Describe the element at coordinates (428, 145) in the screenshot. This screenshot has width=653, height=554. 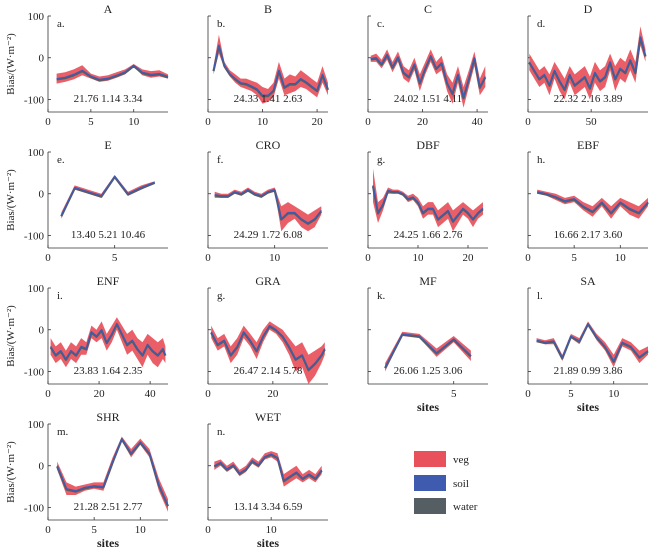
I see `panel-title: DBF` at that location.